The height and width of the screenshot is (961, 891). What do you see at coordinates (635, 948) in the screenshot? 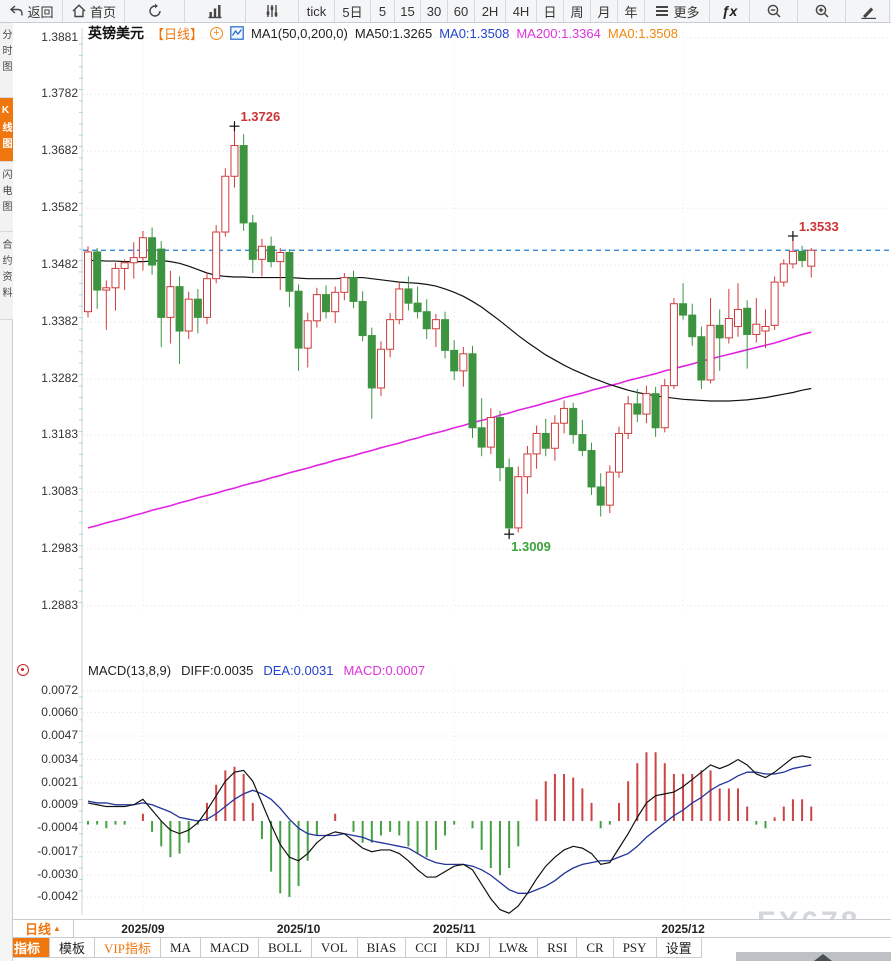
I see `indicator-tab-PSY: PSY` at bounding box center [635, 948].